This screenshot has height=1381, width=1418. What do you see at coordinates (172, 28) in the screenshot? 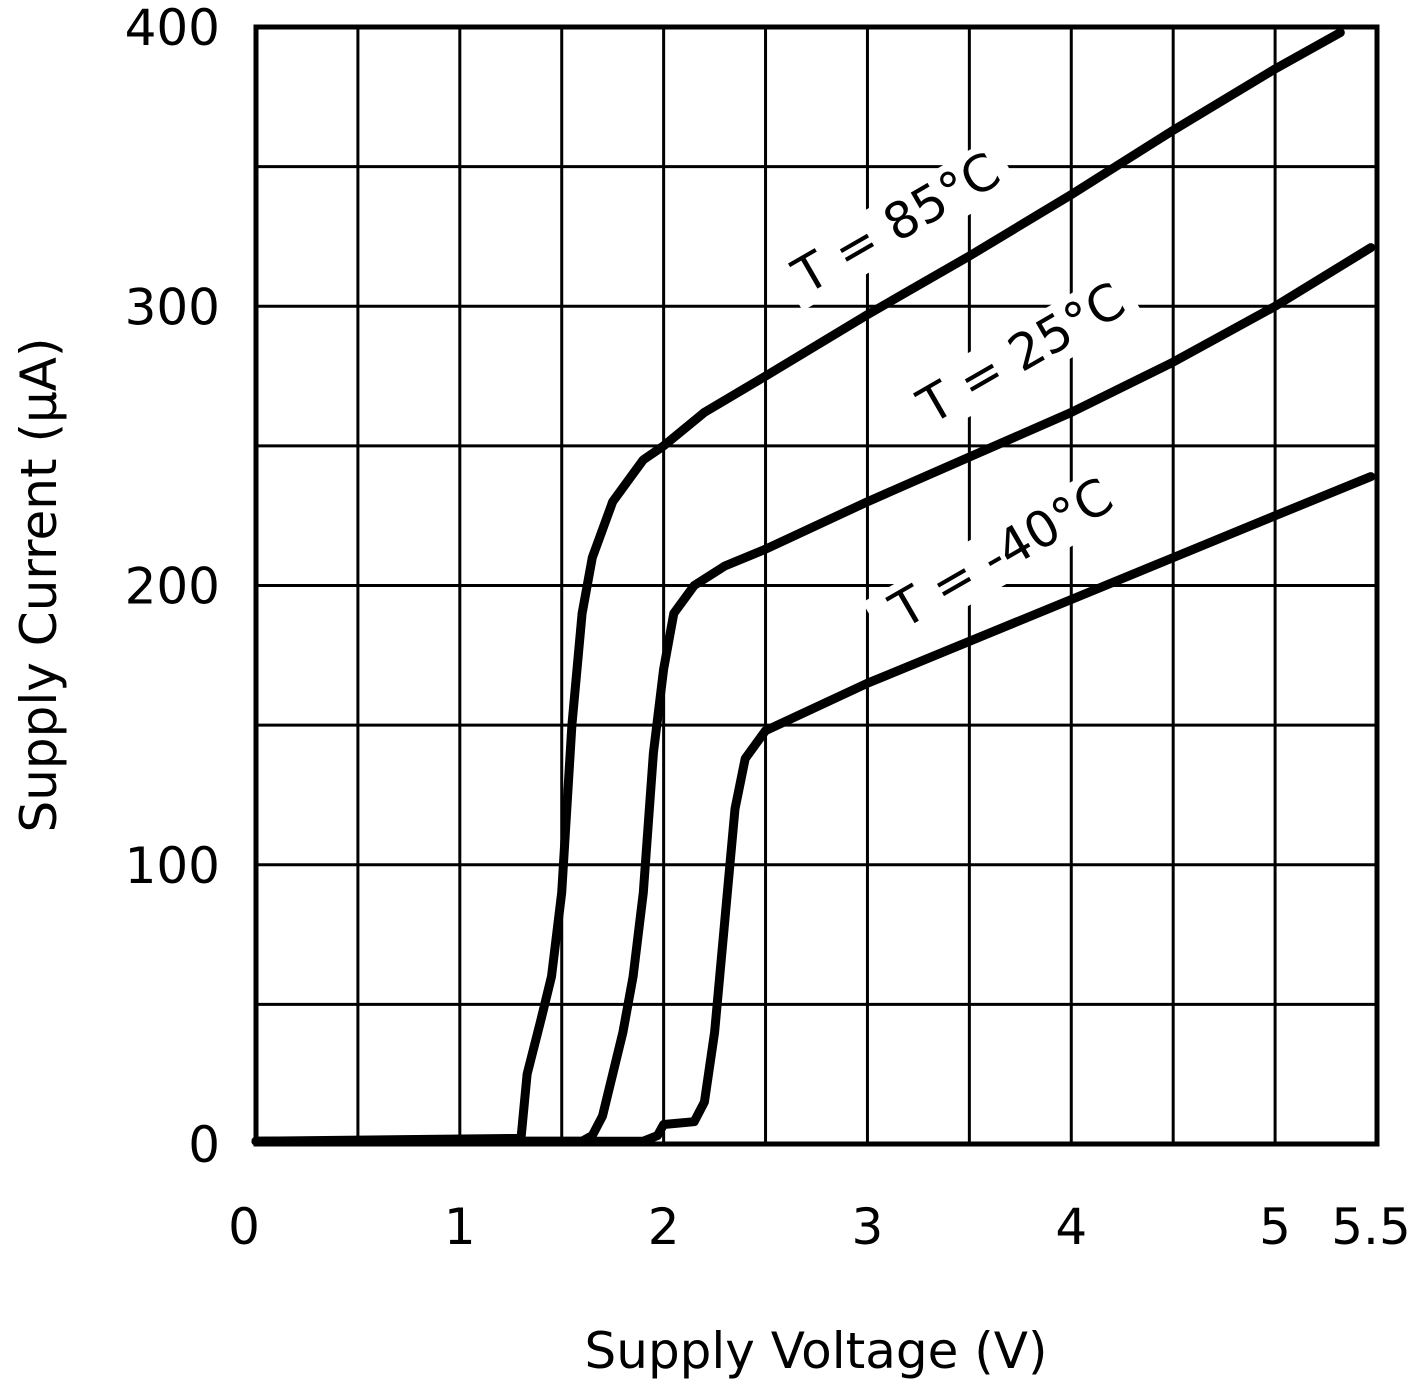
I see `y-tick-label: 400` at bounding box center [172, 28].